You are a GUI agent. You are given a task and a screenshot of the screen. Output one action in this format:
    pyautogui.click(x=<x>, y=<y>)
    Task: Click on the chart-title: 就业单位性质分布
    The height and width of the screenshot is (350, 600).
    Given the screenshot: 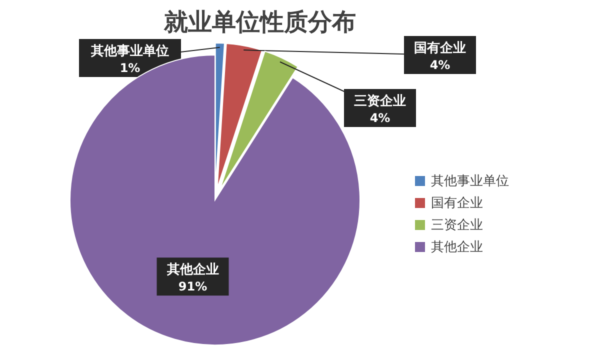 What is the action you would take?
    pyautogui.click(x=259, y=22)
    